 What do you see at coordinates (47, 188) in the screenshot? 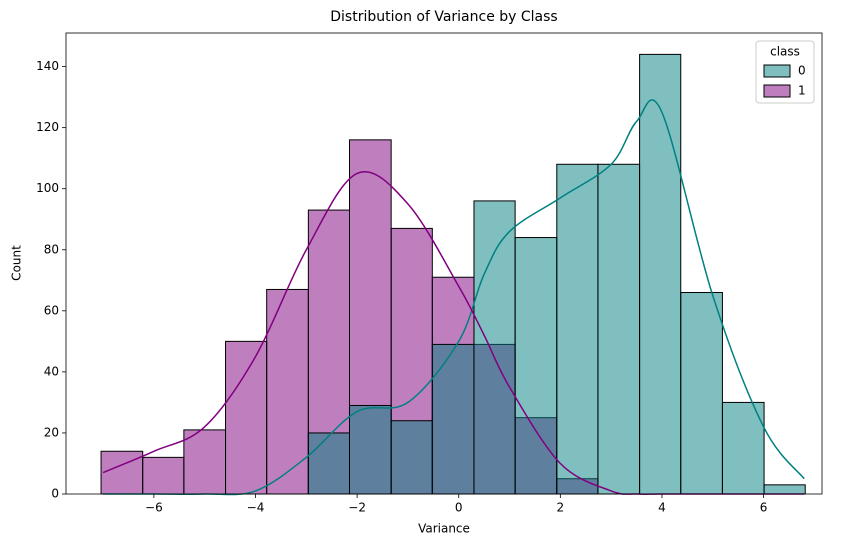
I see `y-tick-label: 100` at bounding box center [47, 188].